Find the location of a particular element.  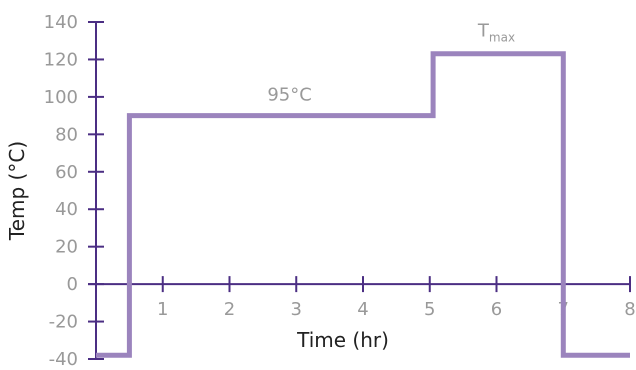

y-tick-label: 80 is located at coordinates (66, 134).